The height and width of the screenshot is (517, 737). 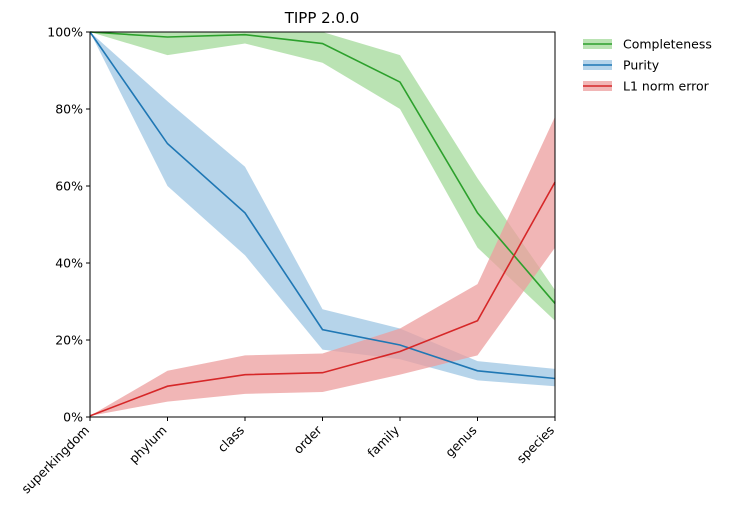 What do you see at coordinates (536, 445) in the screenshot?
I see `x-tick-label: species` at bounding box center [536, 445].